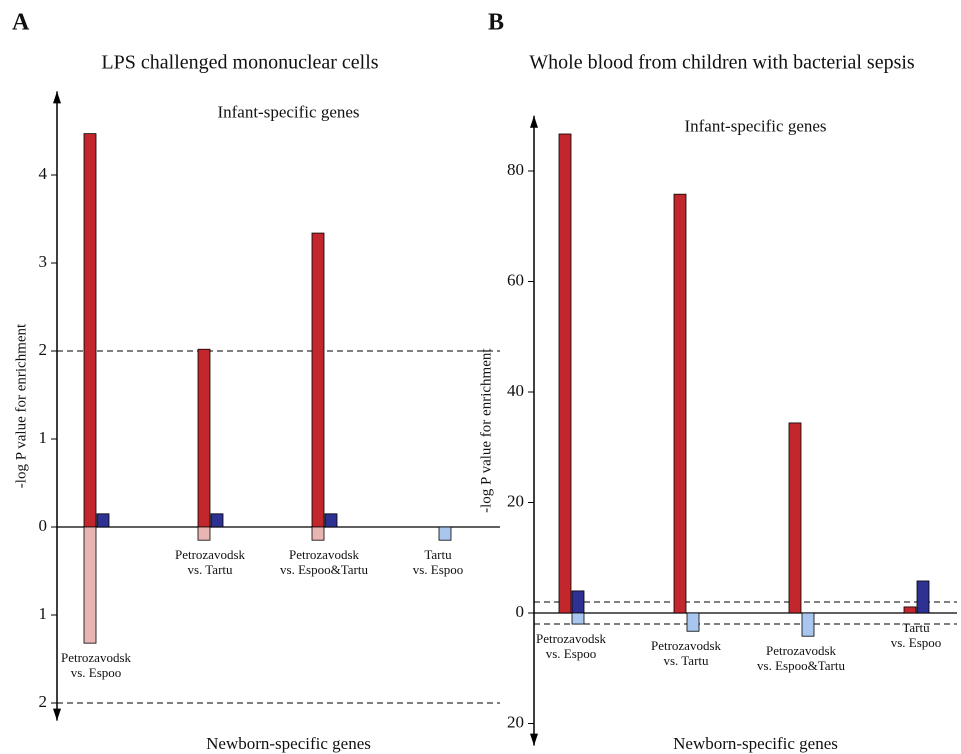 The width and height of the screenshot is (961, 754). I want to click on panel-title: LPS challenged mononuclear cells, so click(239, 63).